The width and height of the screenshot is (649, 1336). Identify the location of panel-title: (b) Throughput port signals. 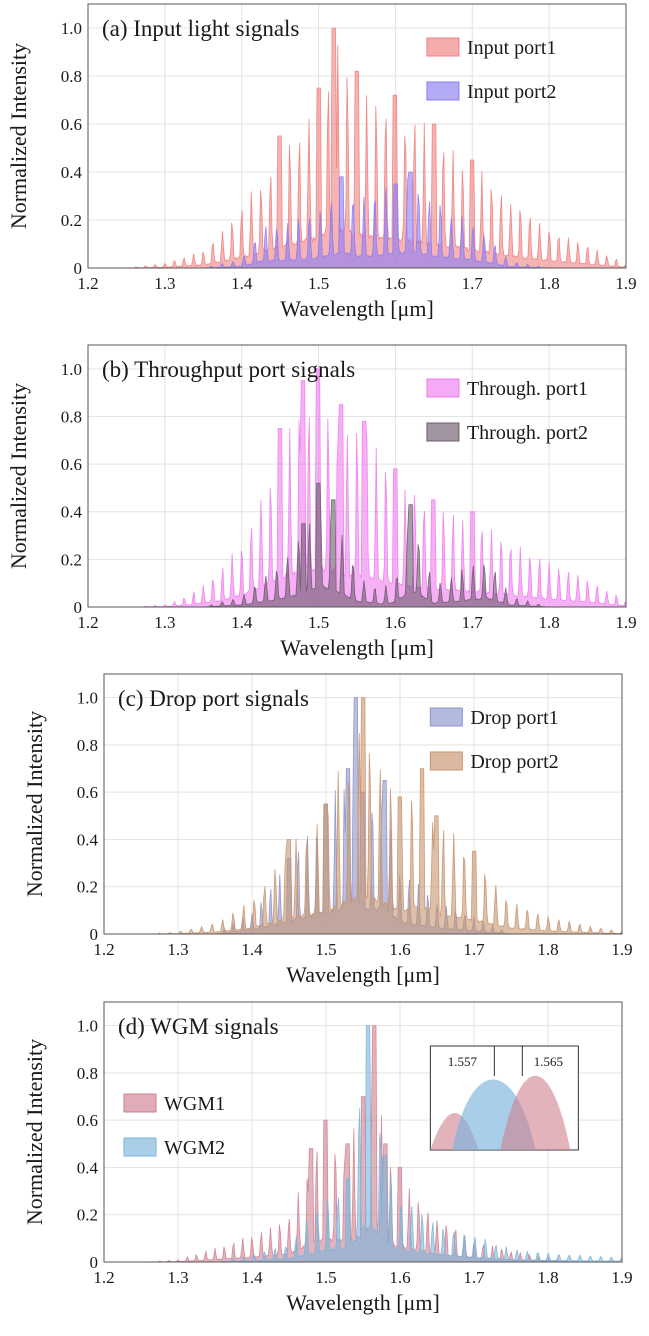
(228, 369).